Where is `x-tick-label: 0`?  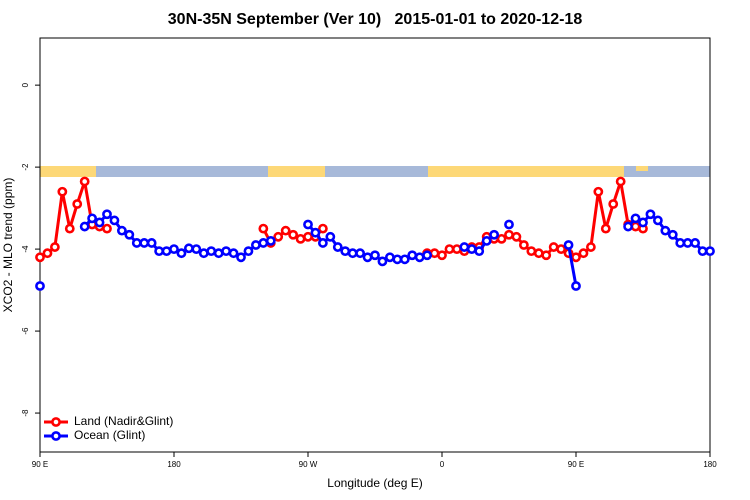 x-tick-label: 0 is located at coordinates (442, 464).